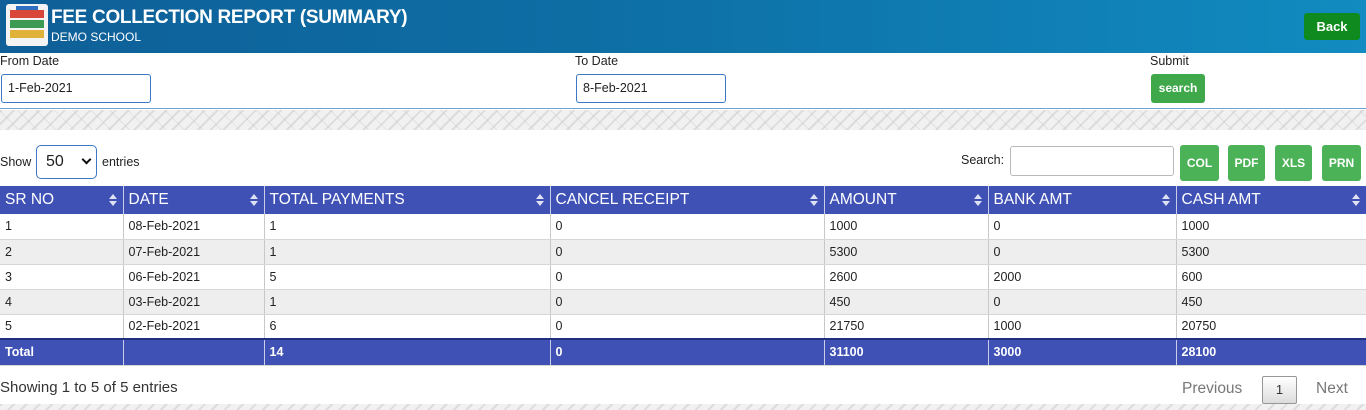 The width and height of the screenshot is (1366, 410). What do you see at coordinates (1293, 163) in the screenshot?
I see `xls-button: XLS` at bounding box center [1293, 163].